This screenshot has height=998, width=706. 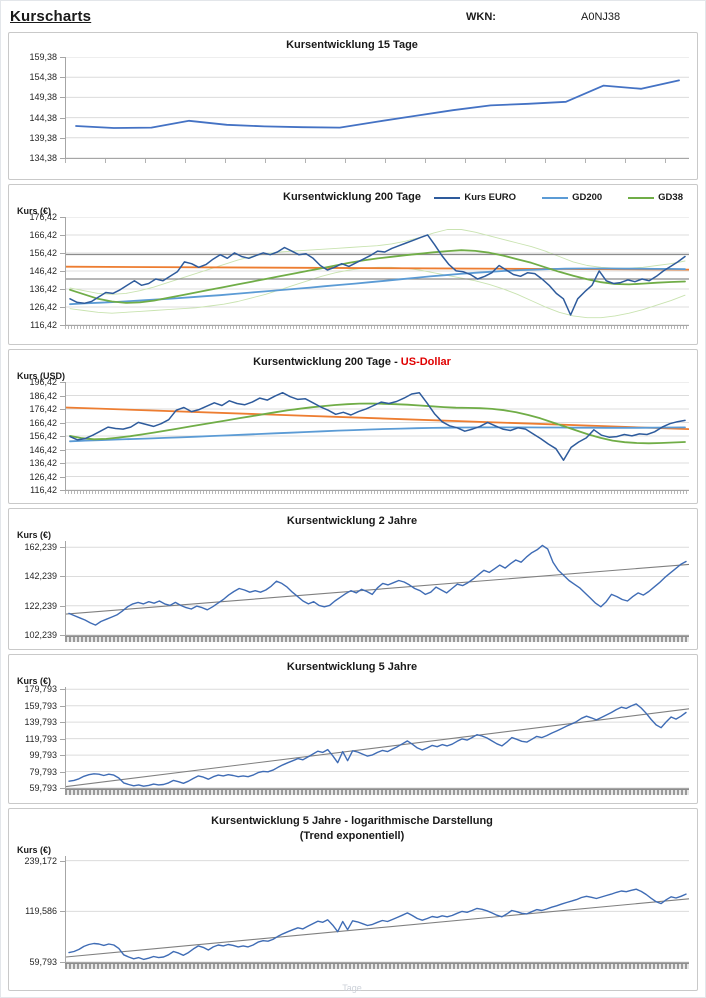 I want to click on chart-title: Kursentwicklung 15 Tage, so click(x=352, y=45).